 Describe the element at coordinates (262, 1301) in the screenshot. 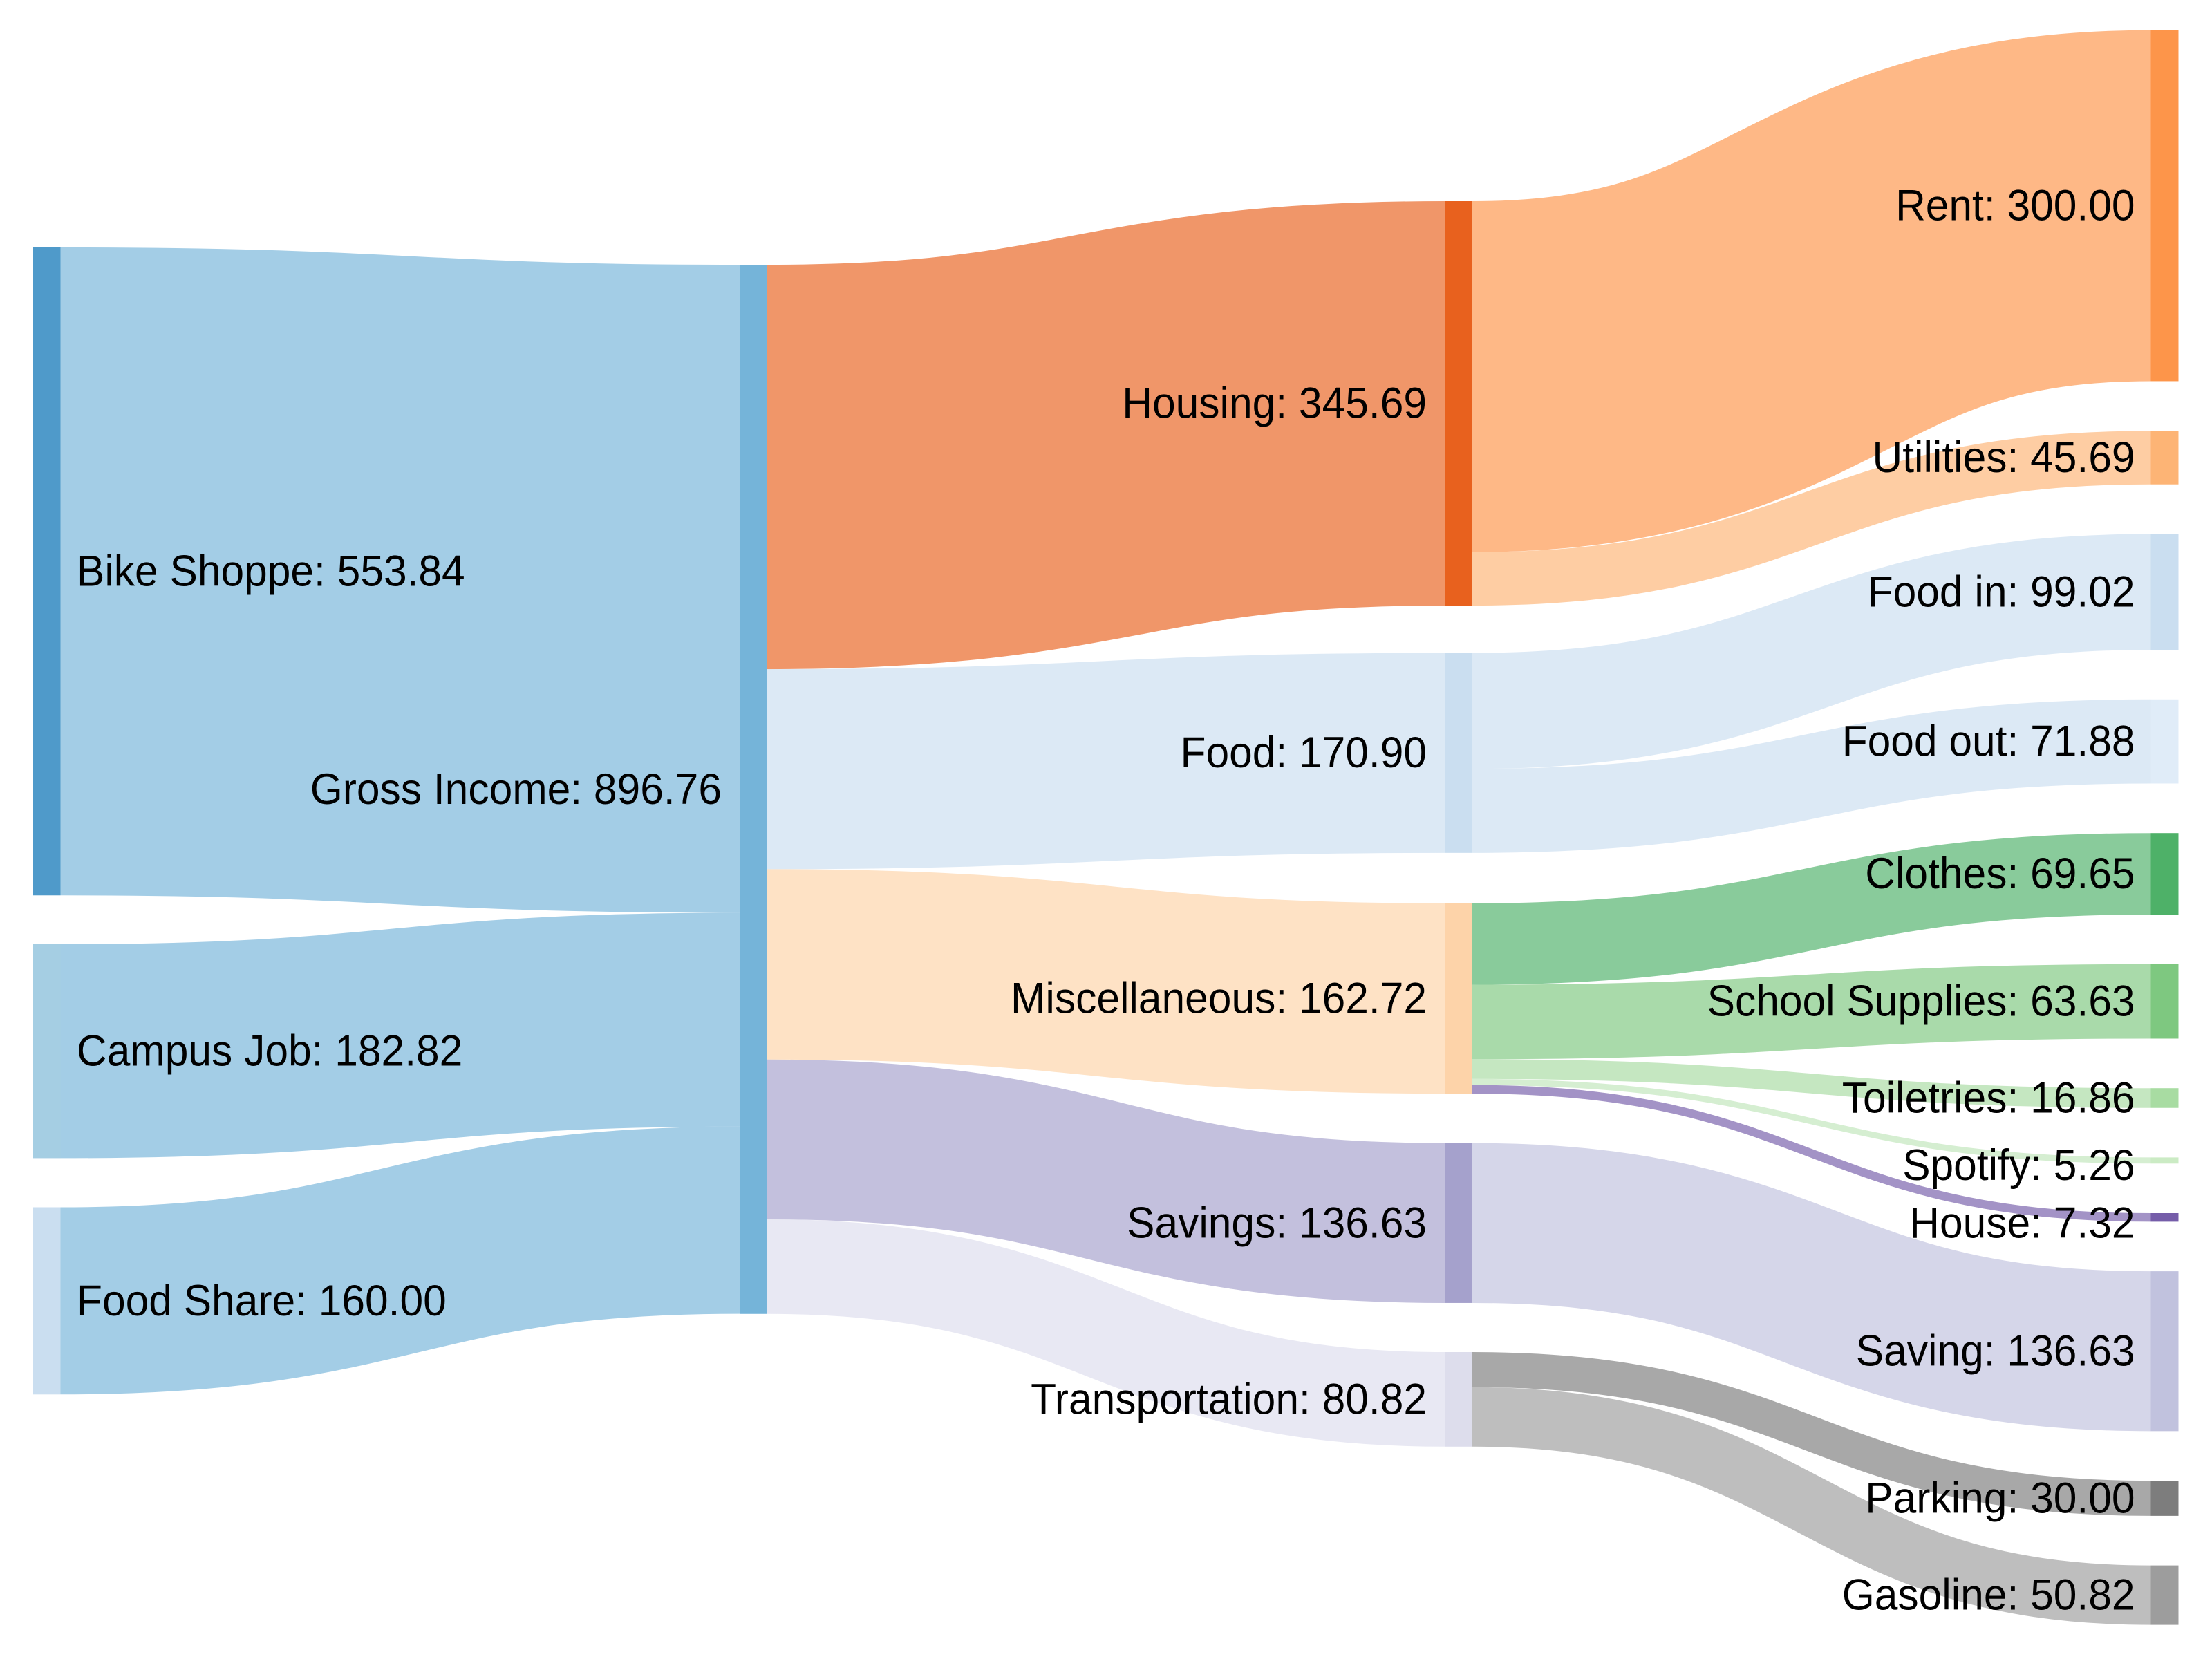

I see `svg-text: Food Share: 160.00` at that location.